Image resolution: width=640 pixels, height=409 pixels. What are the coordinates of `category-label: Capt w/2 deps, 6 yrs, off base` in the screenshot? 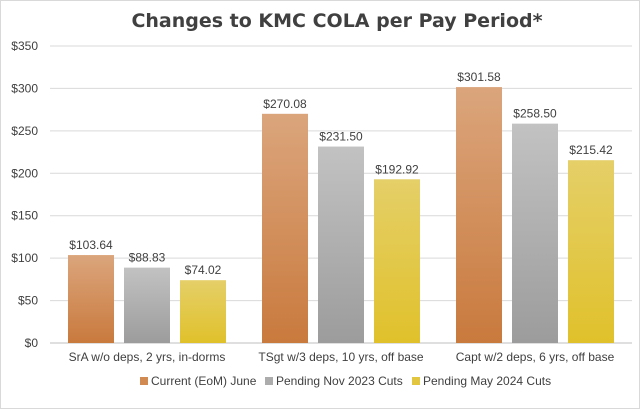 It's located at (535, 357).